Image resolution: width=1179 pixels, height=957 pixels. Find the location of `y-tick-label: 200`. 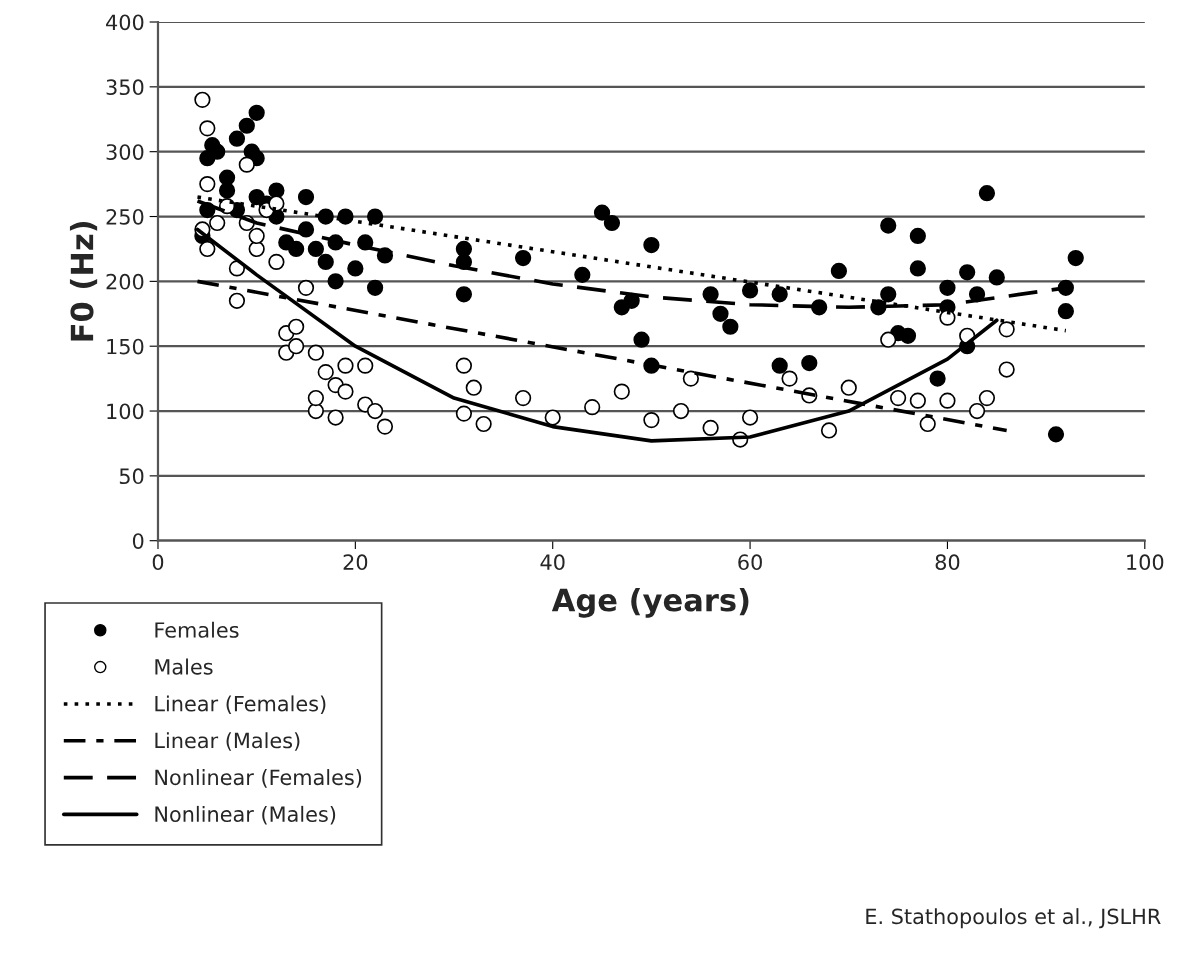

y-tick-label: 200 is located at coordinates (125, 281).